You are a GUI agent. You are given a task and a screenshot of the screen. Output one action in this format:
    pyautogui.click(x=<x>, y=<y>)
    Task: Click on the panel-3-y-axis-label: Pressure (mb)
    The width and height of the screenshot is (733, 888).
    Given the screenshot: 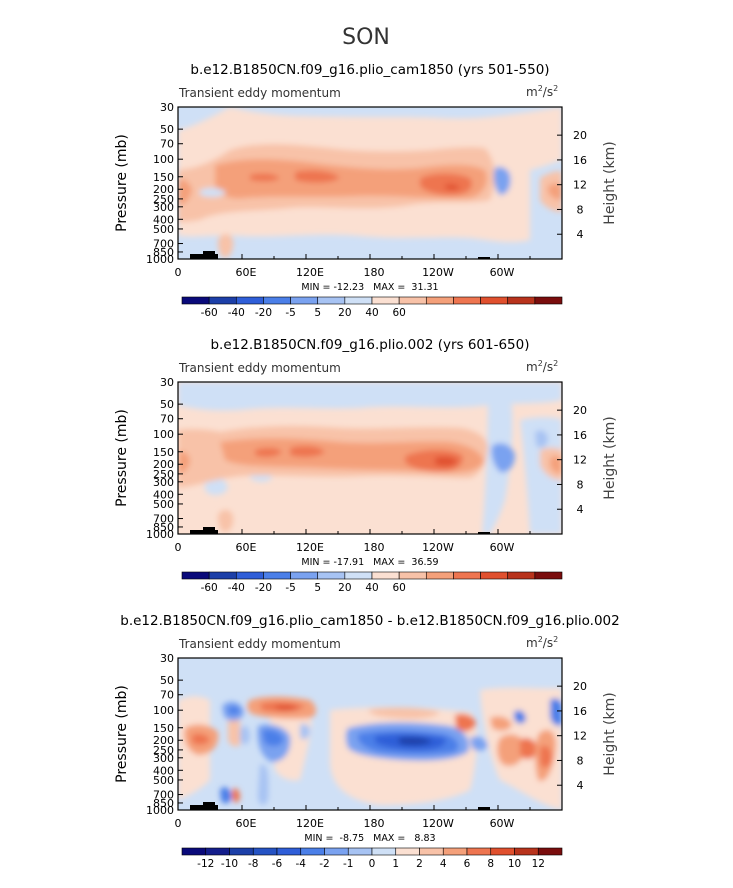 What is the action you would take?
    pyautogui.click(x=122, y=734)
    